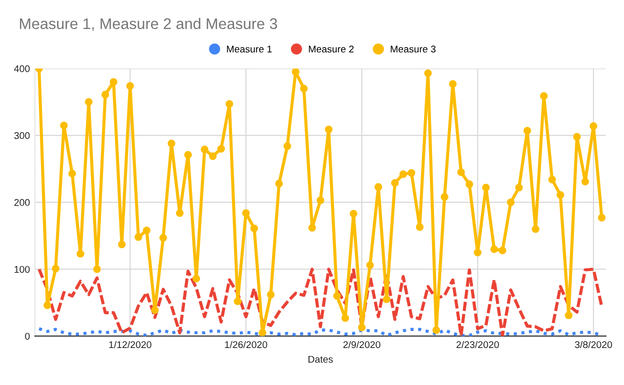  Describe the element at coordinates (149, 24) in the screenshot. I see `chart-title: Measure 1, Measure 2 and Measure 3` at that location.